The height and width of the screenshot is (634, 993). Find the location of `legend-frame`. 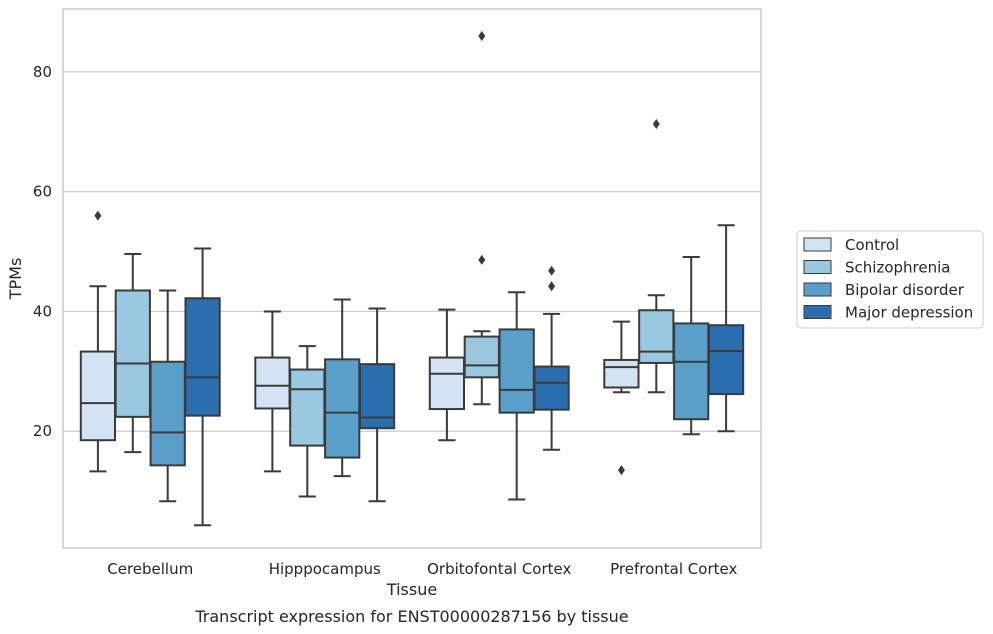

legend-frame is located at coordinates (890, 279).